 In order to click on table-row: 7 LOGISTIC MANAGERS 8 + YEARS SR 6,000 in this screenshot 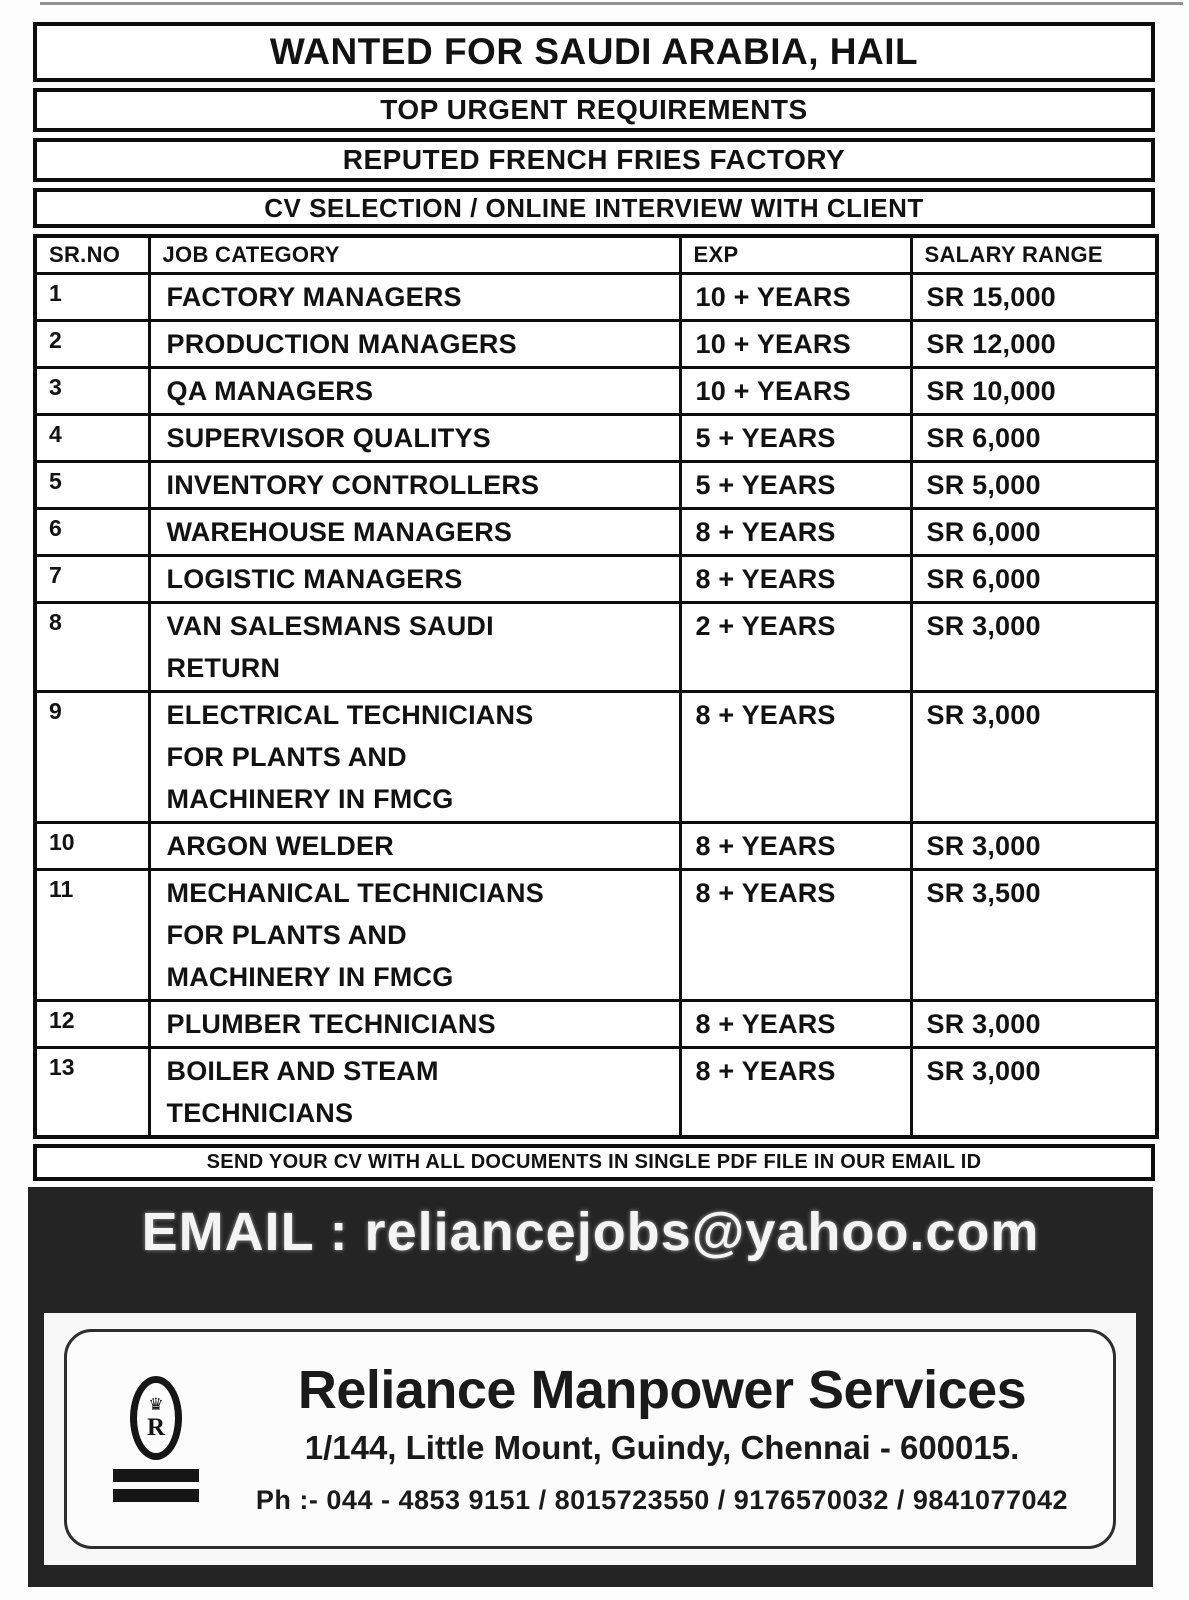, I will do `click(596, 579)`.